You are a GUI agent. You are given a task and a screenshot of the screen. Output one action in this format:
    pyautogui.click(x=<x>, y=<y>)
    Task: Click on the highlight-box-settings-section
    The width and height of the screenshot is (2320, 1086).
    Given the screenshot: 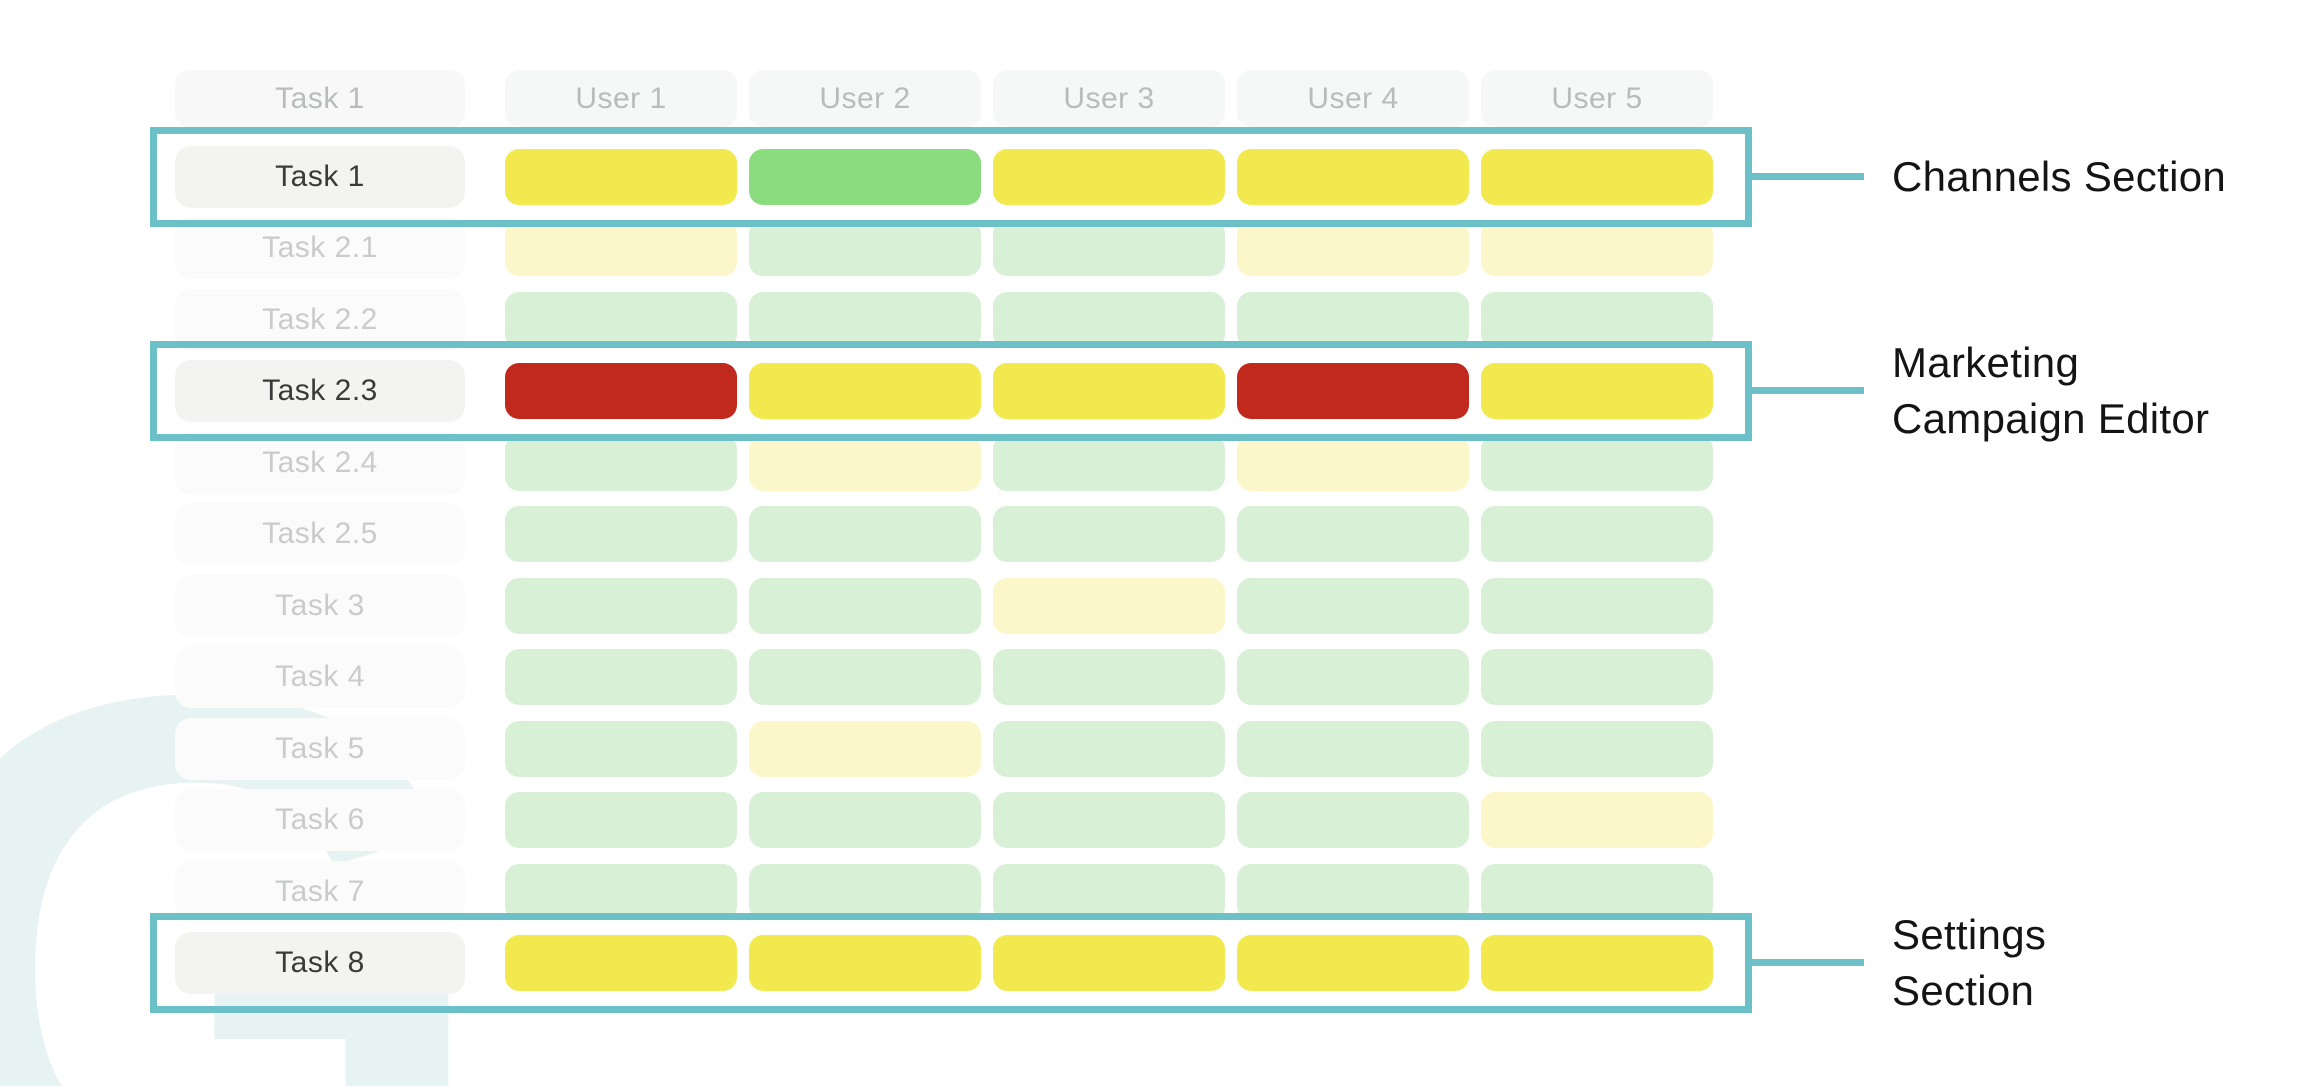 What is the action you would take?
    pyautogui.click(x=951, y=963)
    